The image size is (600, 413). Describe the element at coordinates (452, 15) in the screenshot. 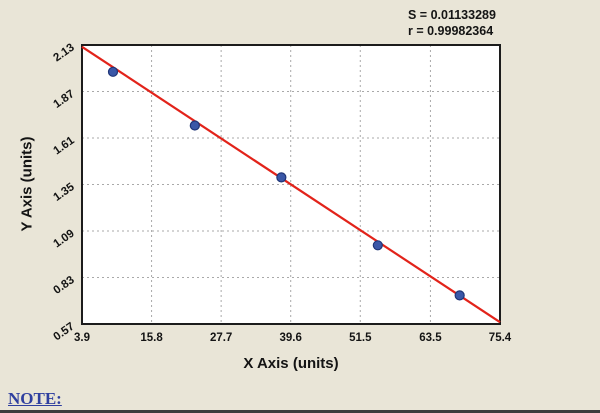

I see `s-value: S = 0.01133289` at that location.